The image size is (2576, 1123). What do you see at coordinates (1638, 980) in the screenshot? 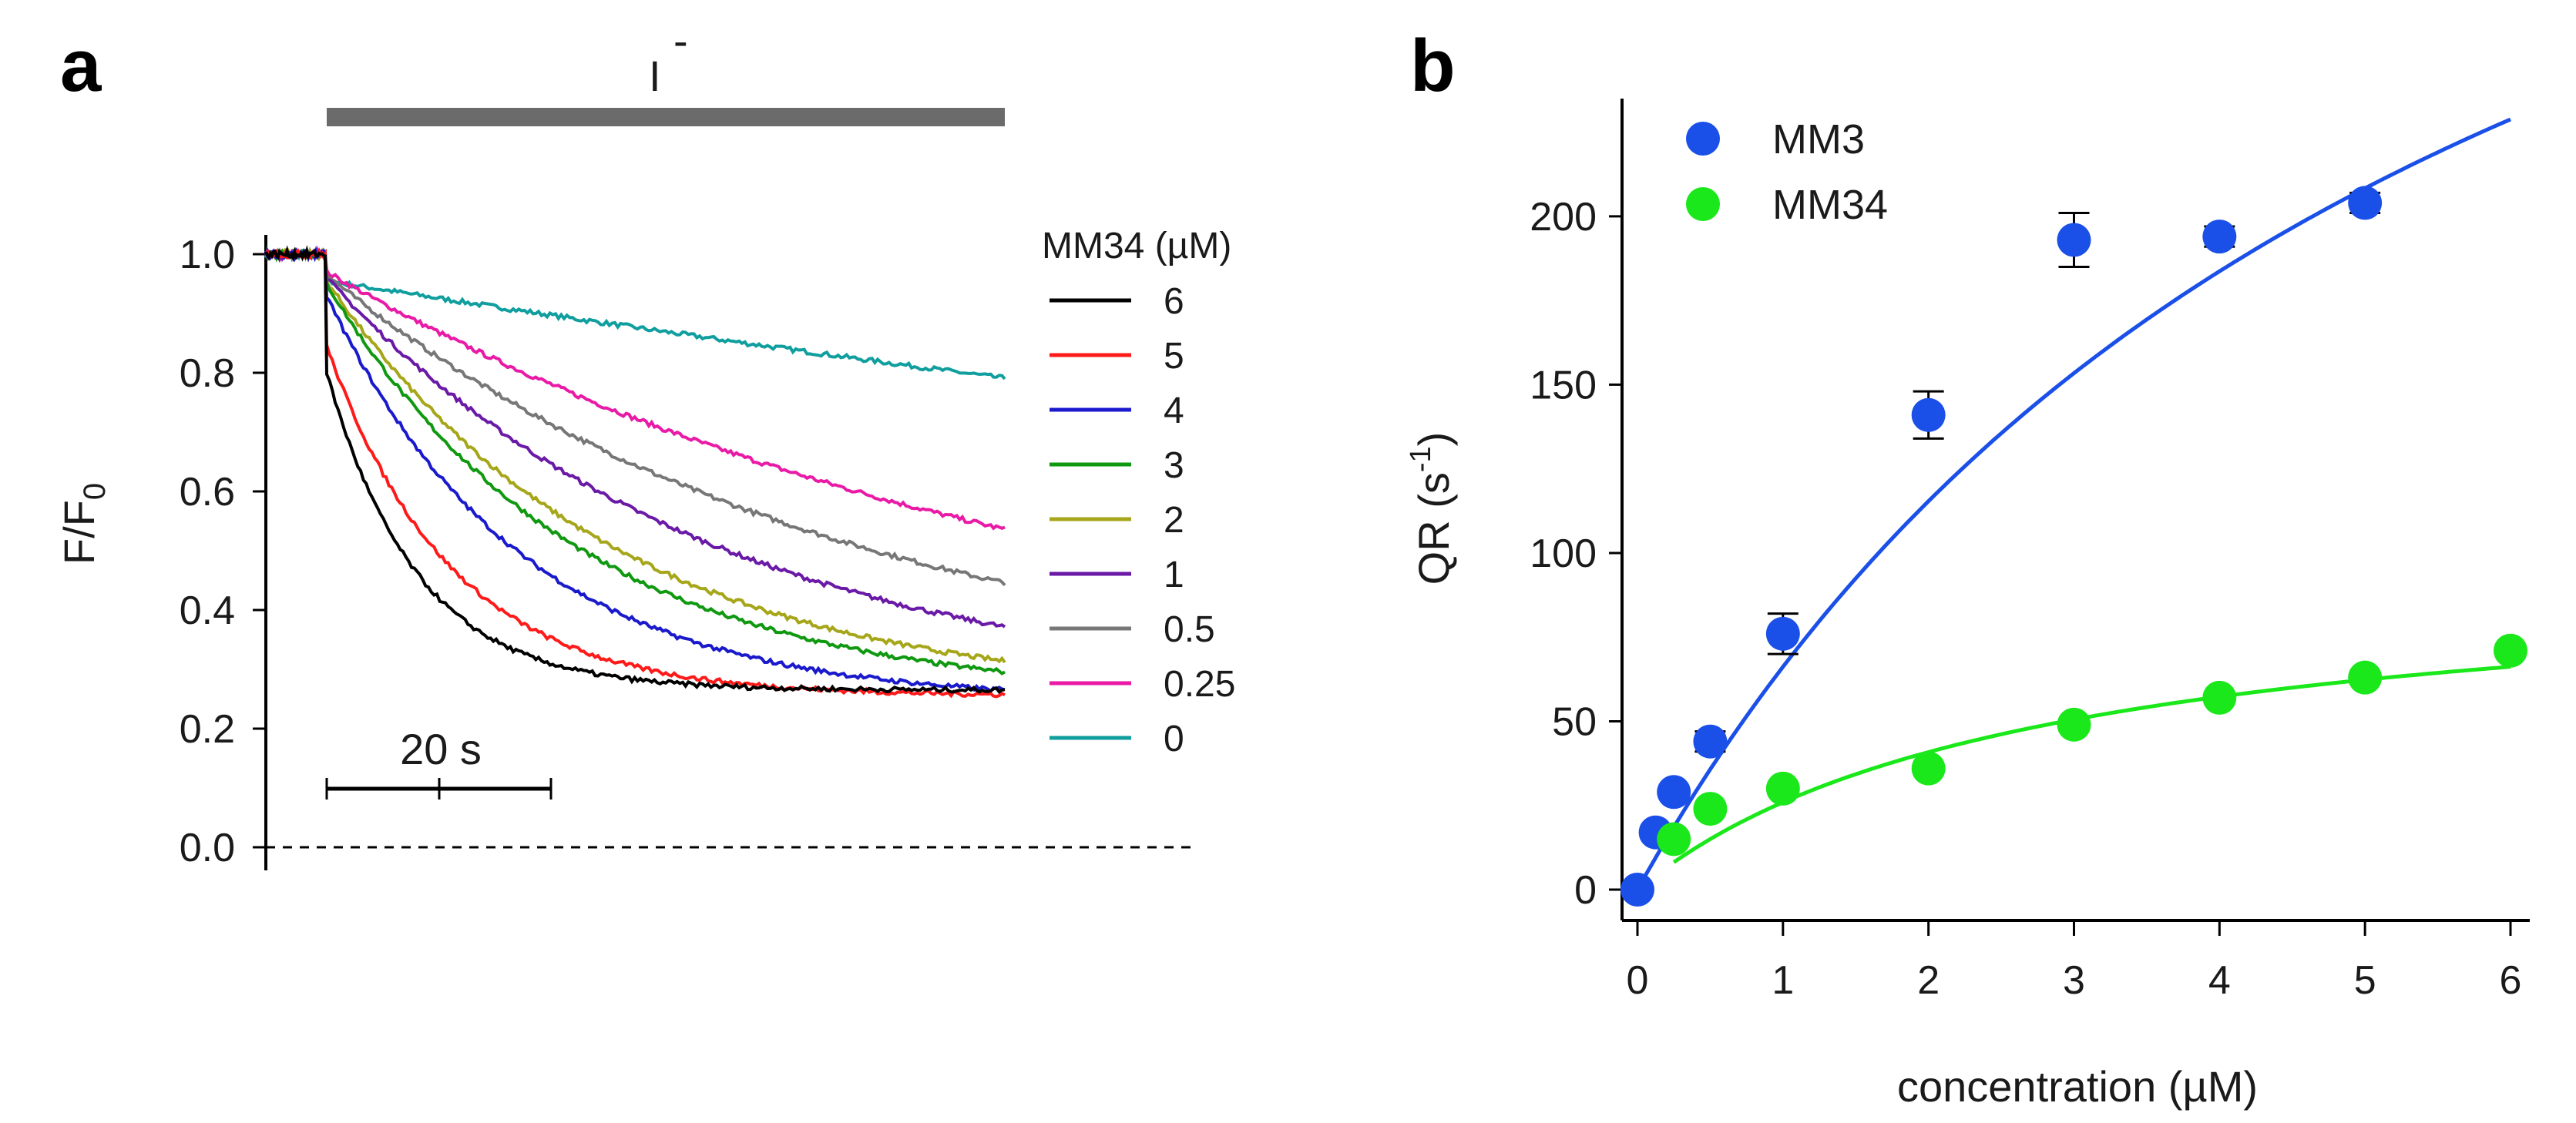
I see `b-x-tick-label: 0` at bounding box center [1638, 980].